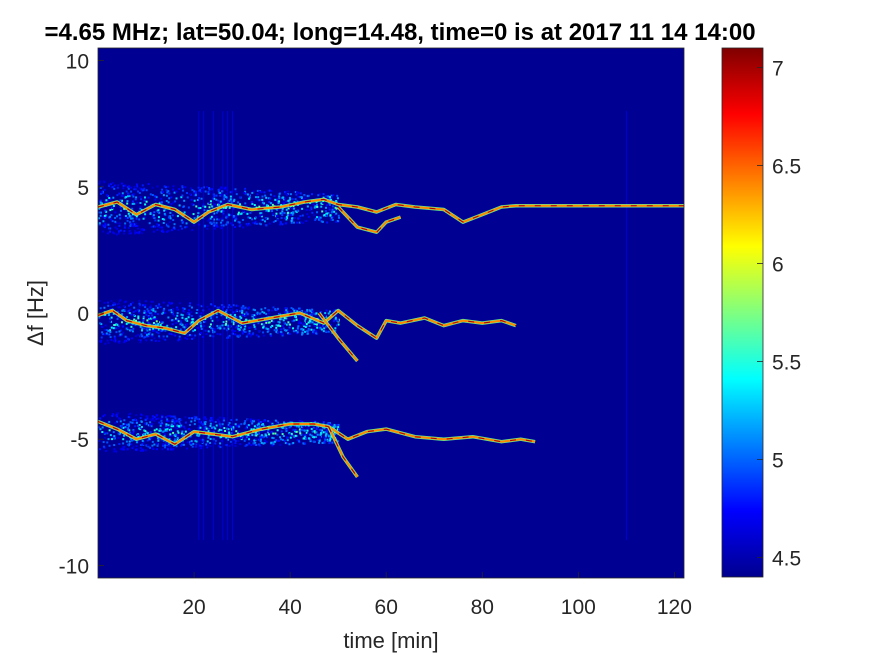 The image size is (875, 656). I want to click on y-tick-label: -5, so click(79, 440).